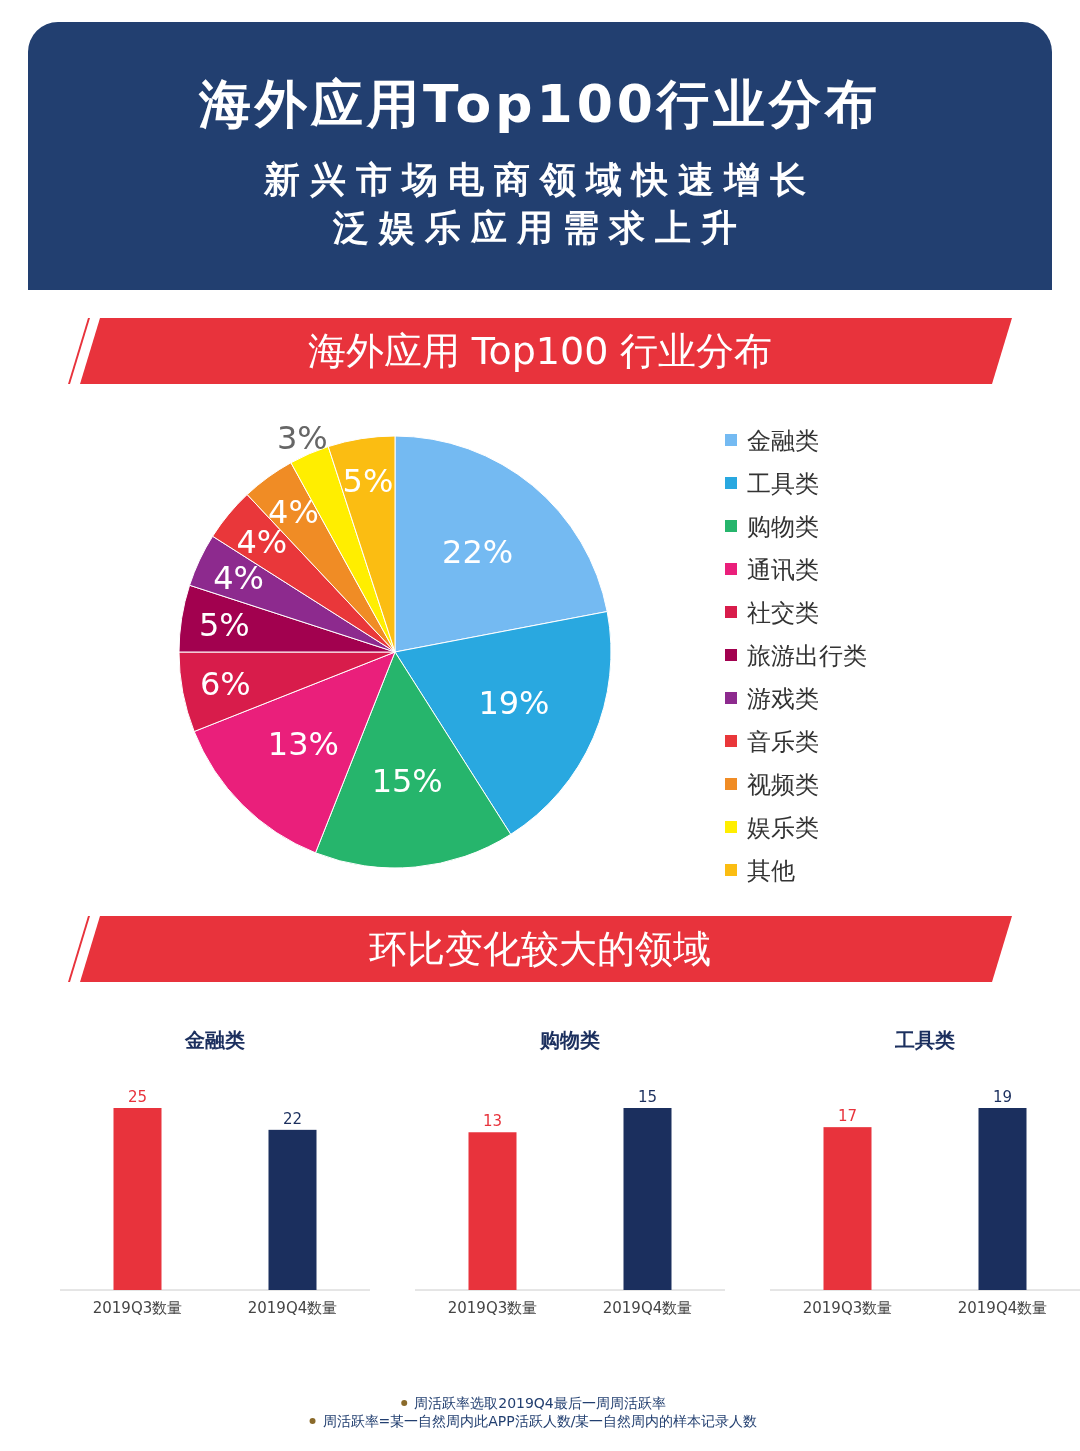  What do you see at coordinates (847, 1116) in the screenshot?
I see `data-label: 17` at bounding box center [847, 1116].